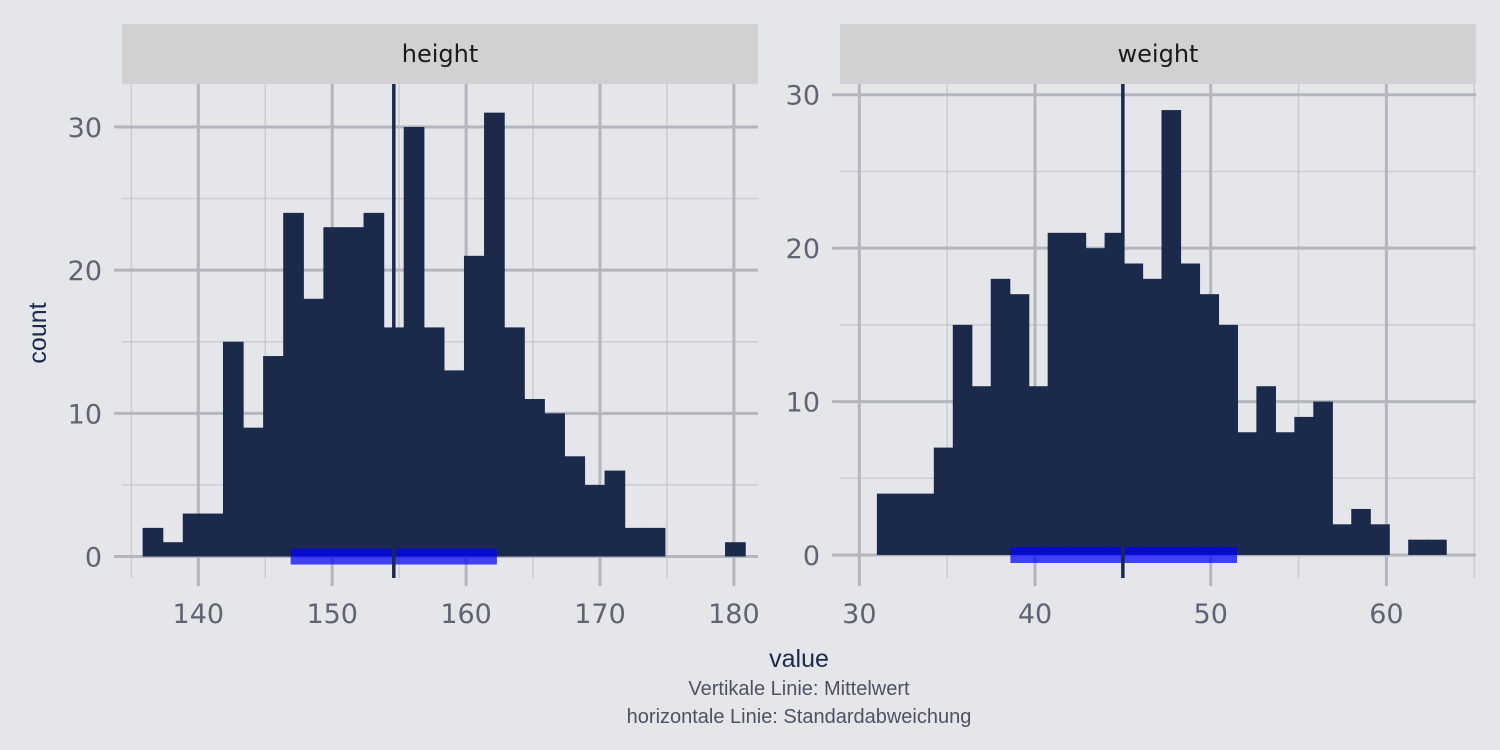 Image resolution: width=1500 pixels, height=750 pixels. I want to click on strip-label-weight: weight, so click(1158, 54).